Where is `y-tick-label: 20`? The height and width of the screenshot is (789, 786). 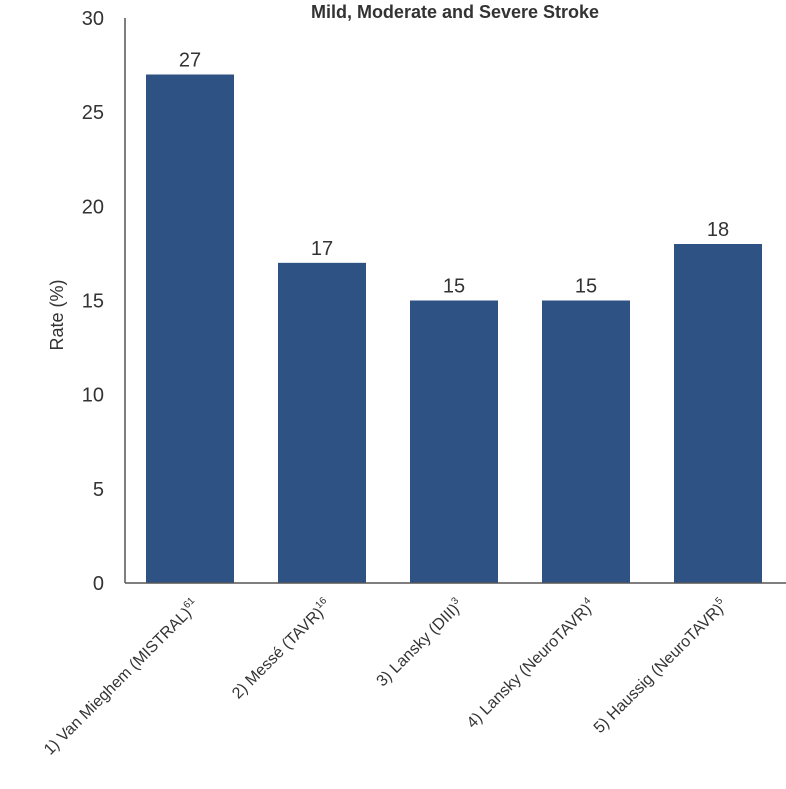
y-tick-label: 20 is located at coordinates (93, 207).